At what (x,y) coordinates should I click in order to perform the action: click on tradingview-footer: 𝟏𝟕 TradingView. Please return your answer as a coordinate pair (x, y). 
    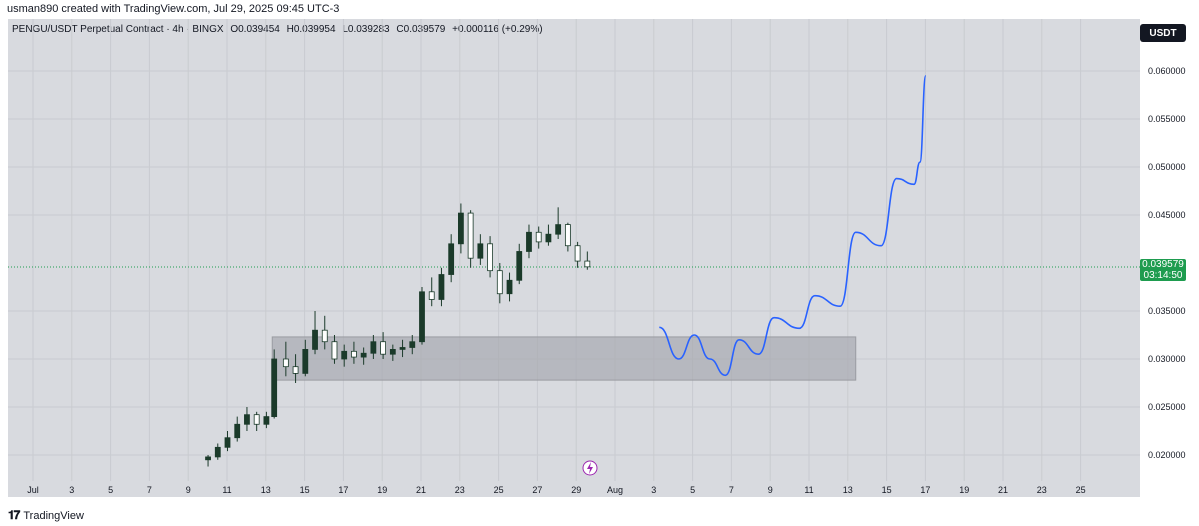
    Looking at the image, I should click on (46, 515).